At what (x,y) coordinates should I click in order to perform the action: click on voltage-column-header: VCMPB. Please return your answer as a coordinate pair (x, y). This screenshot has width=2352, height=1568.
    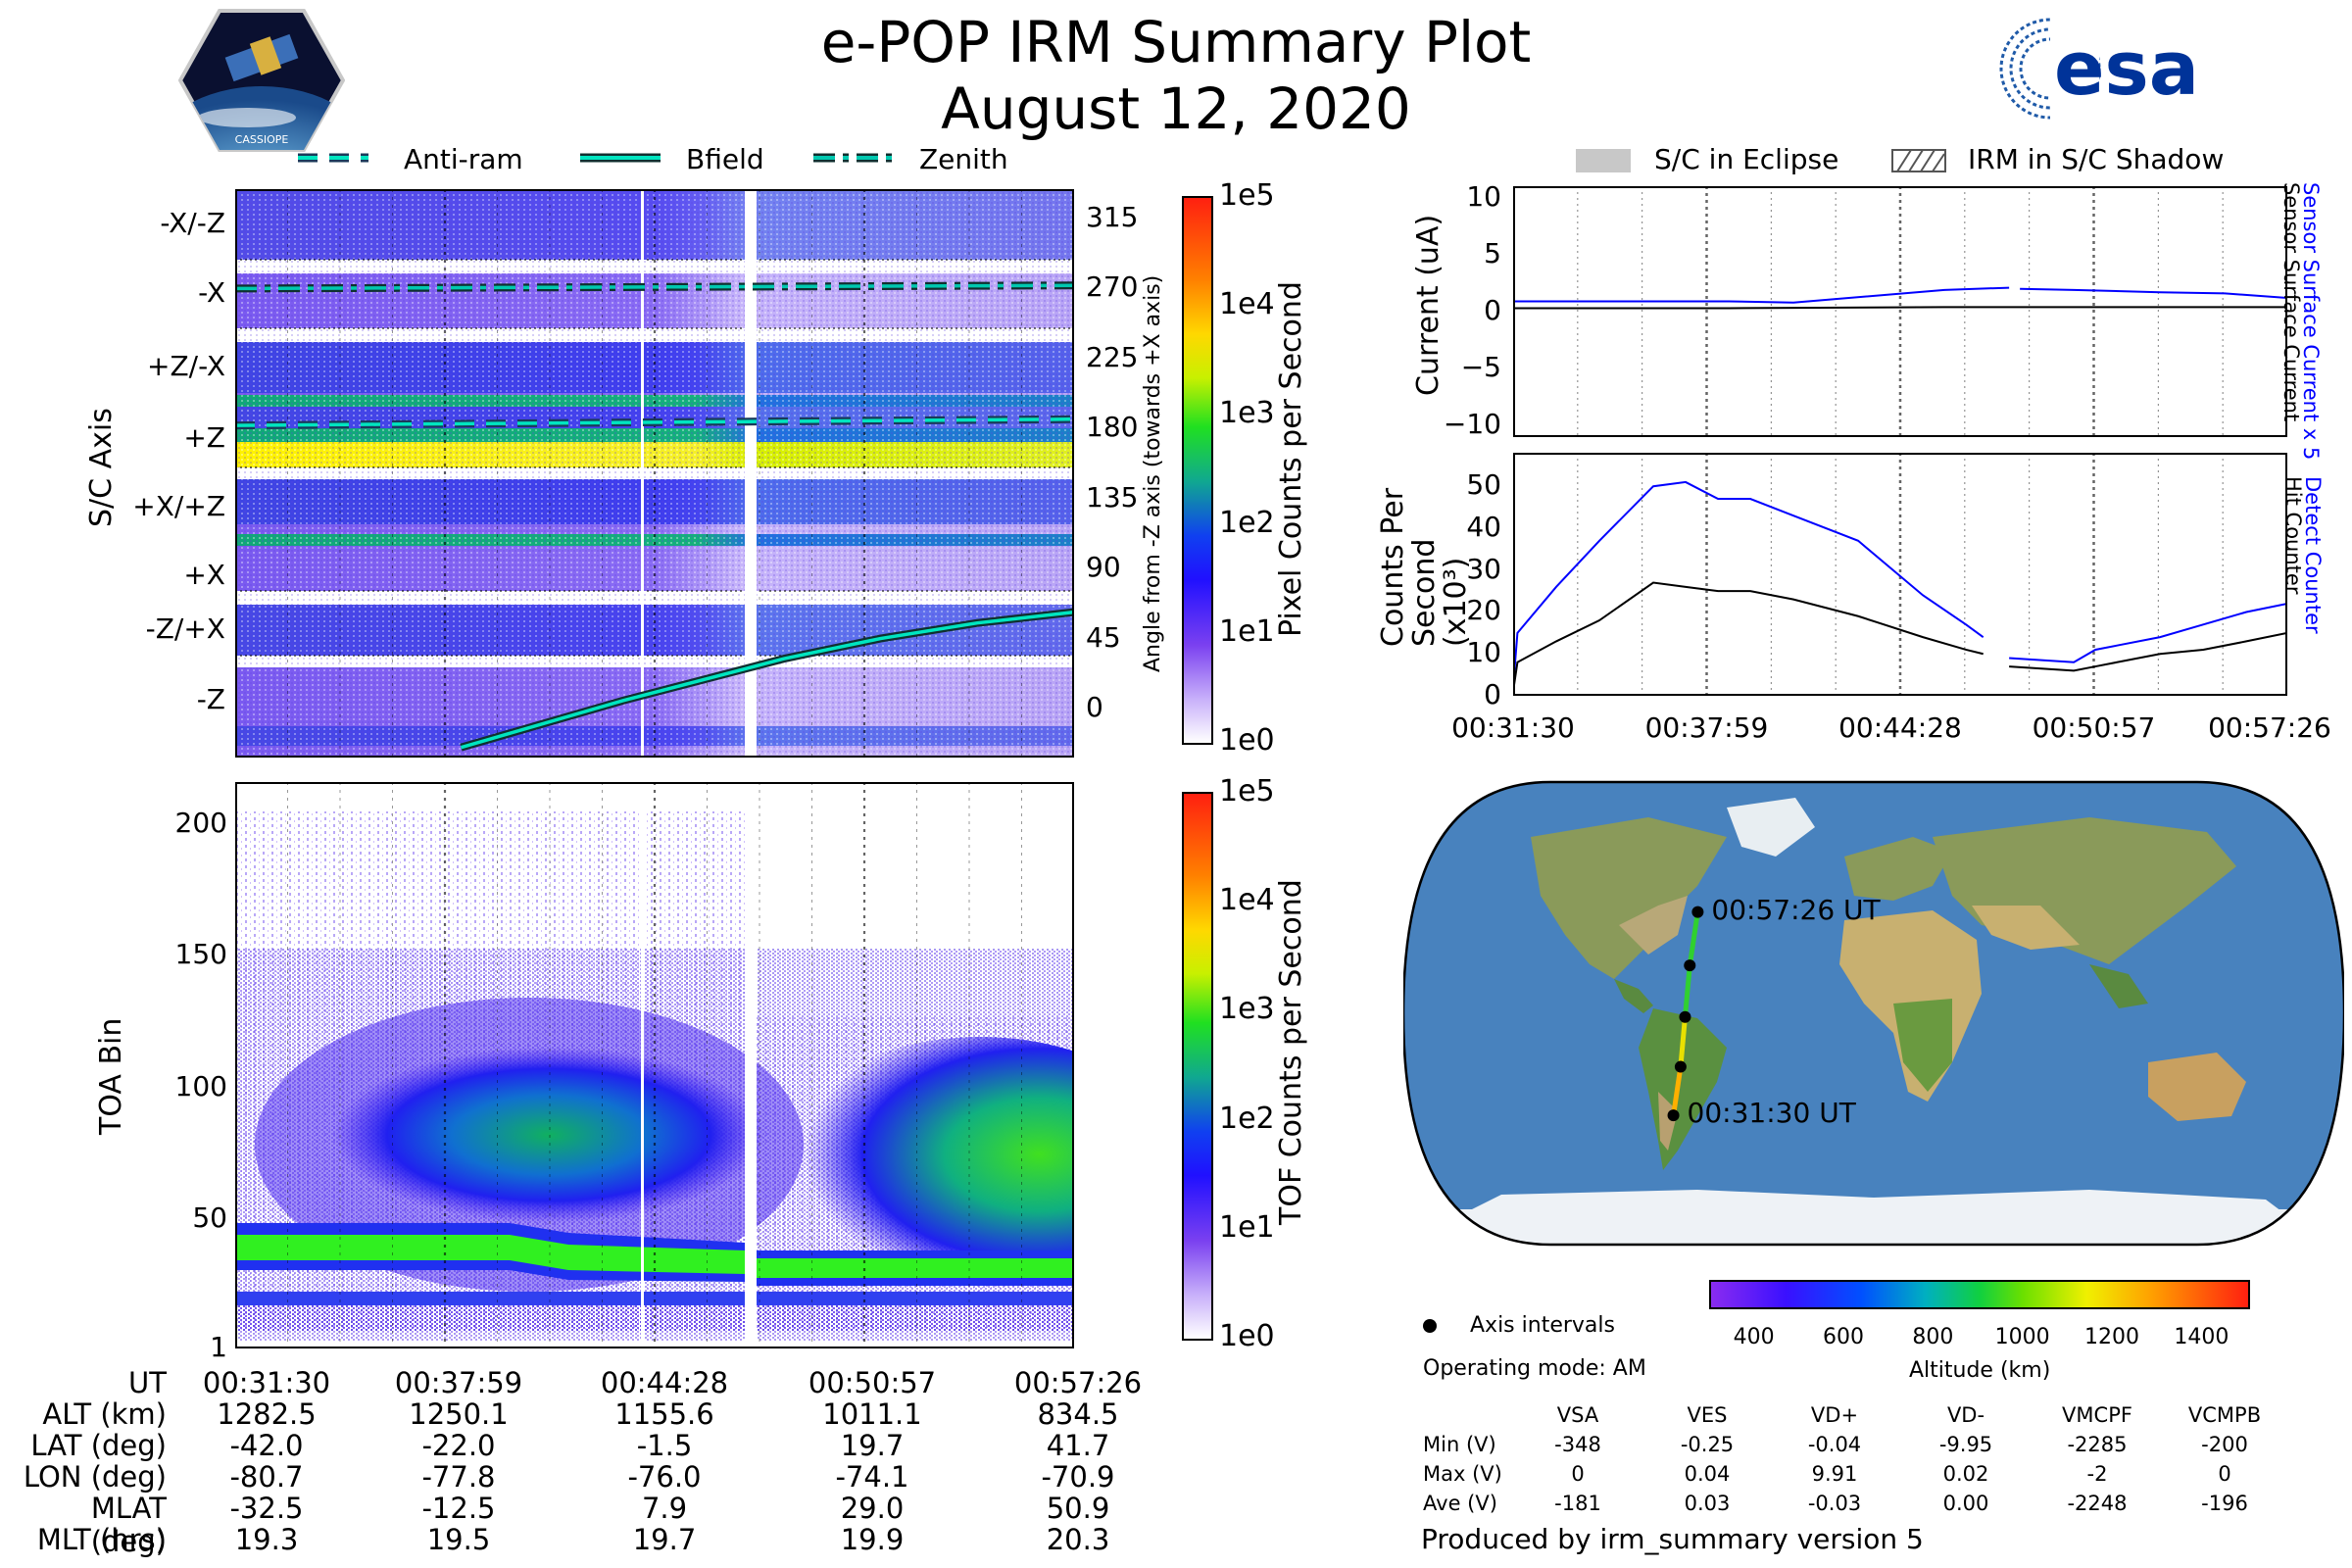
    Looking at the image, I should click on (2224, 1415).